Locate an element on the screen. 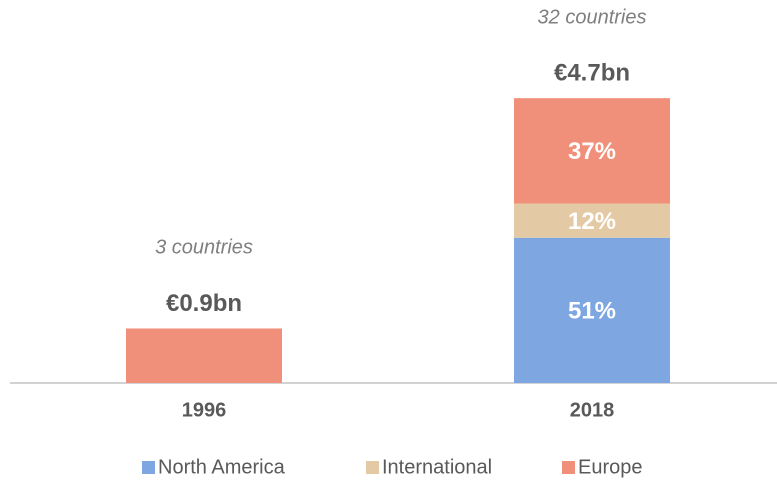 The width and height of the screenshot is (777, 480). legend-label: North America is located at coordinates (222, 467).